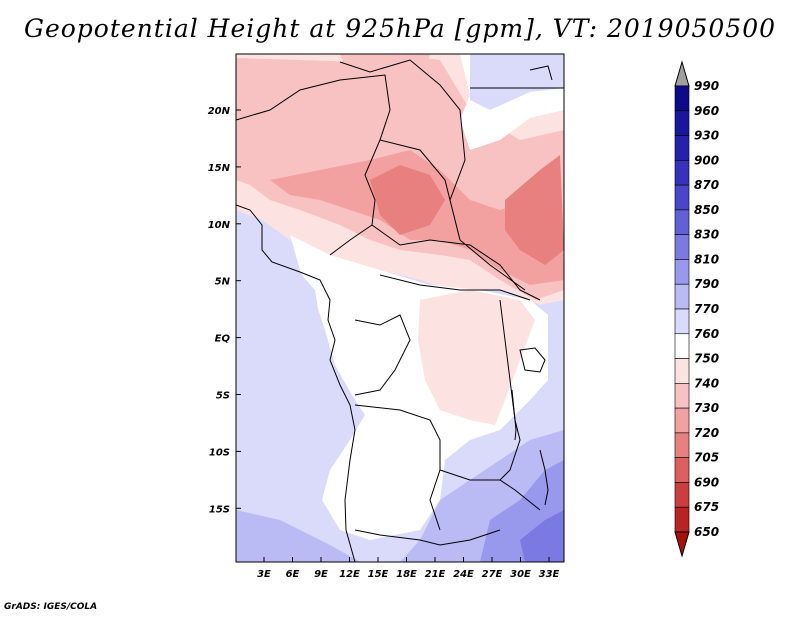 This screenshot has height=618, width=800. What do you see at coordinates (408, 568) in the screenshot?
I see `longitude-axis: 3E 6E 9E 12E 15E 18E 21E 24E 27E 30E 33E` at bounding box center [408, 568].